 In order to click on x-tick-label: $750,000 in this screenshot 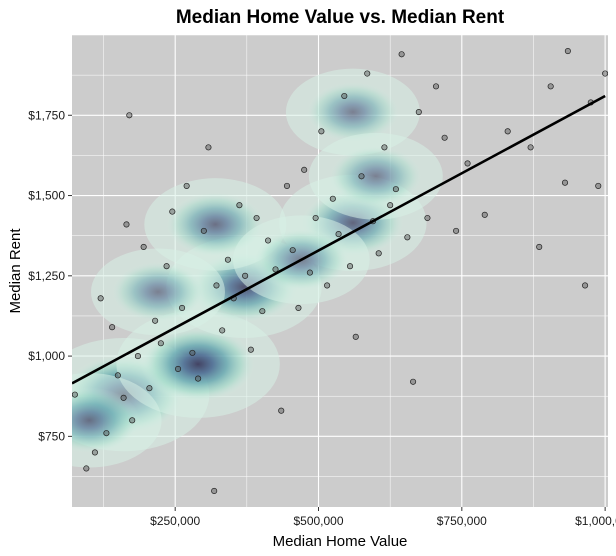, I will do `click(462, 521)`.